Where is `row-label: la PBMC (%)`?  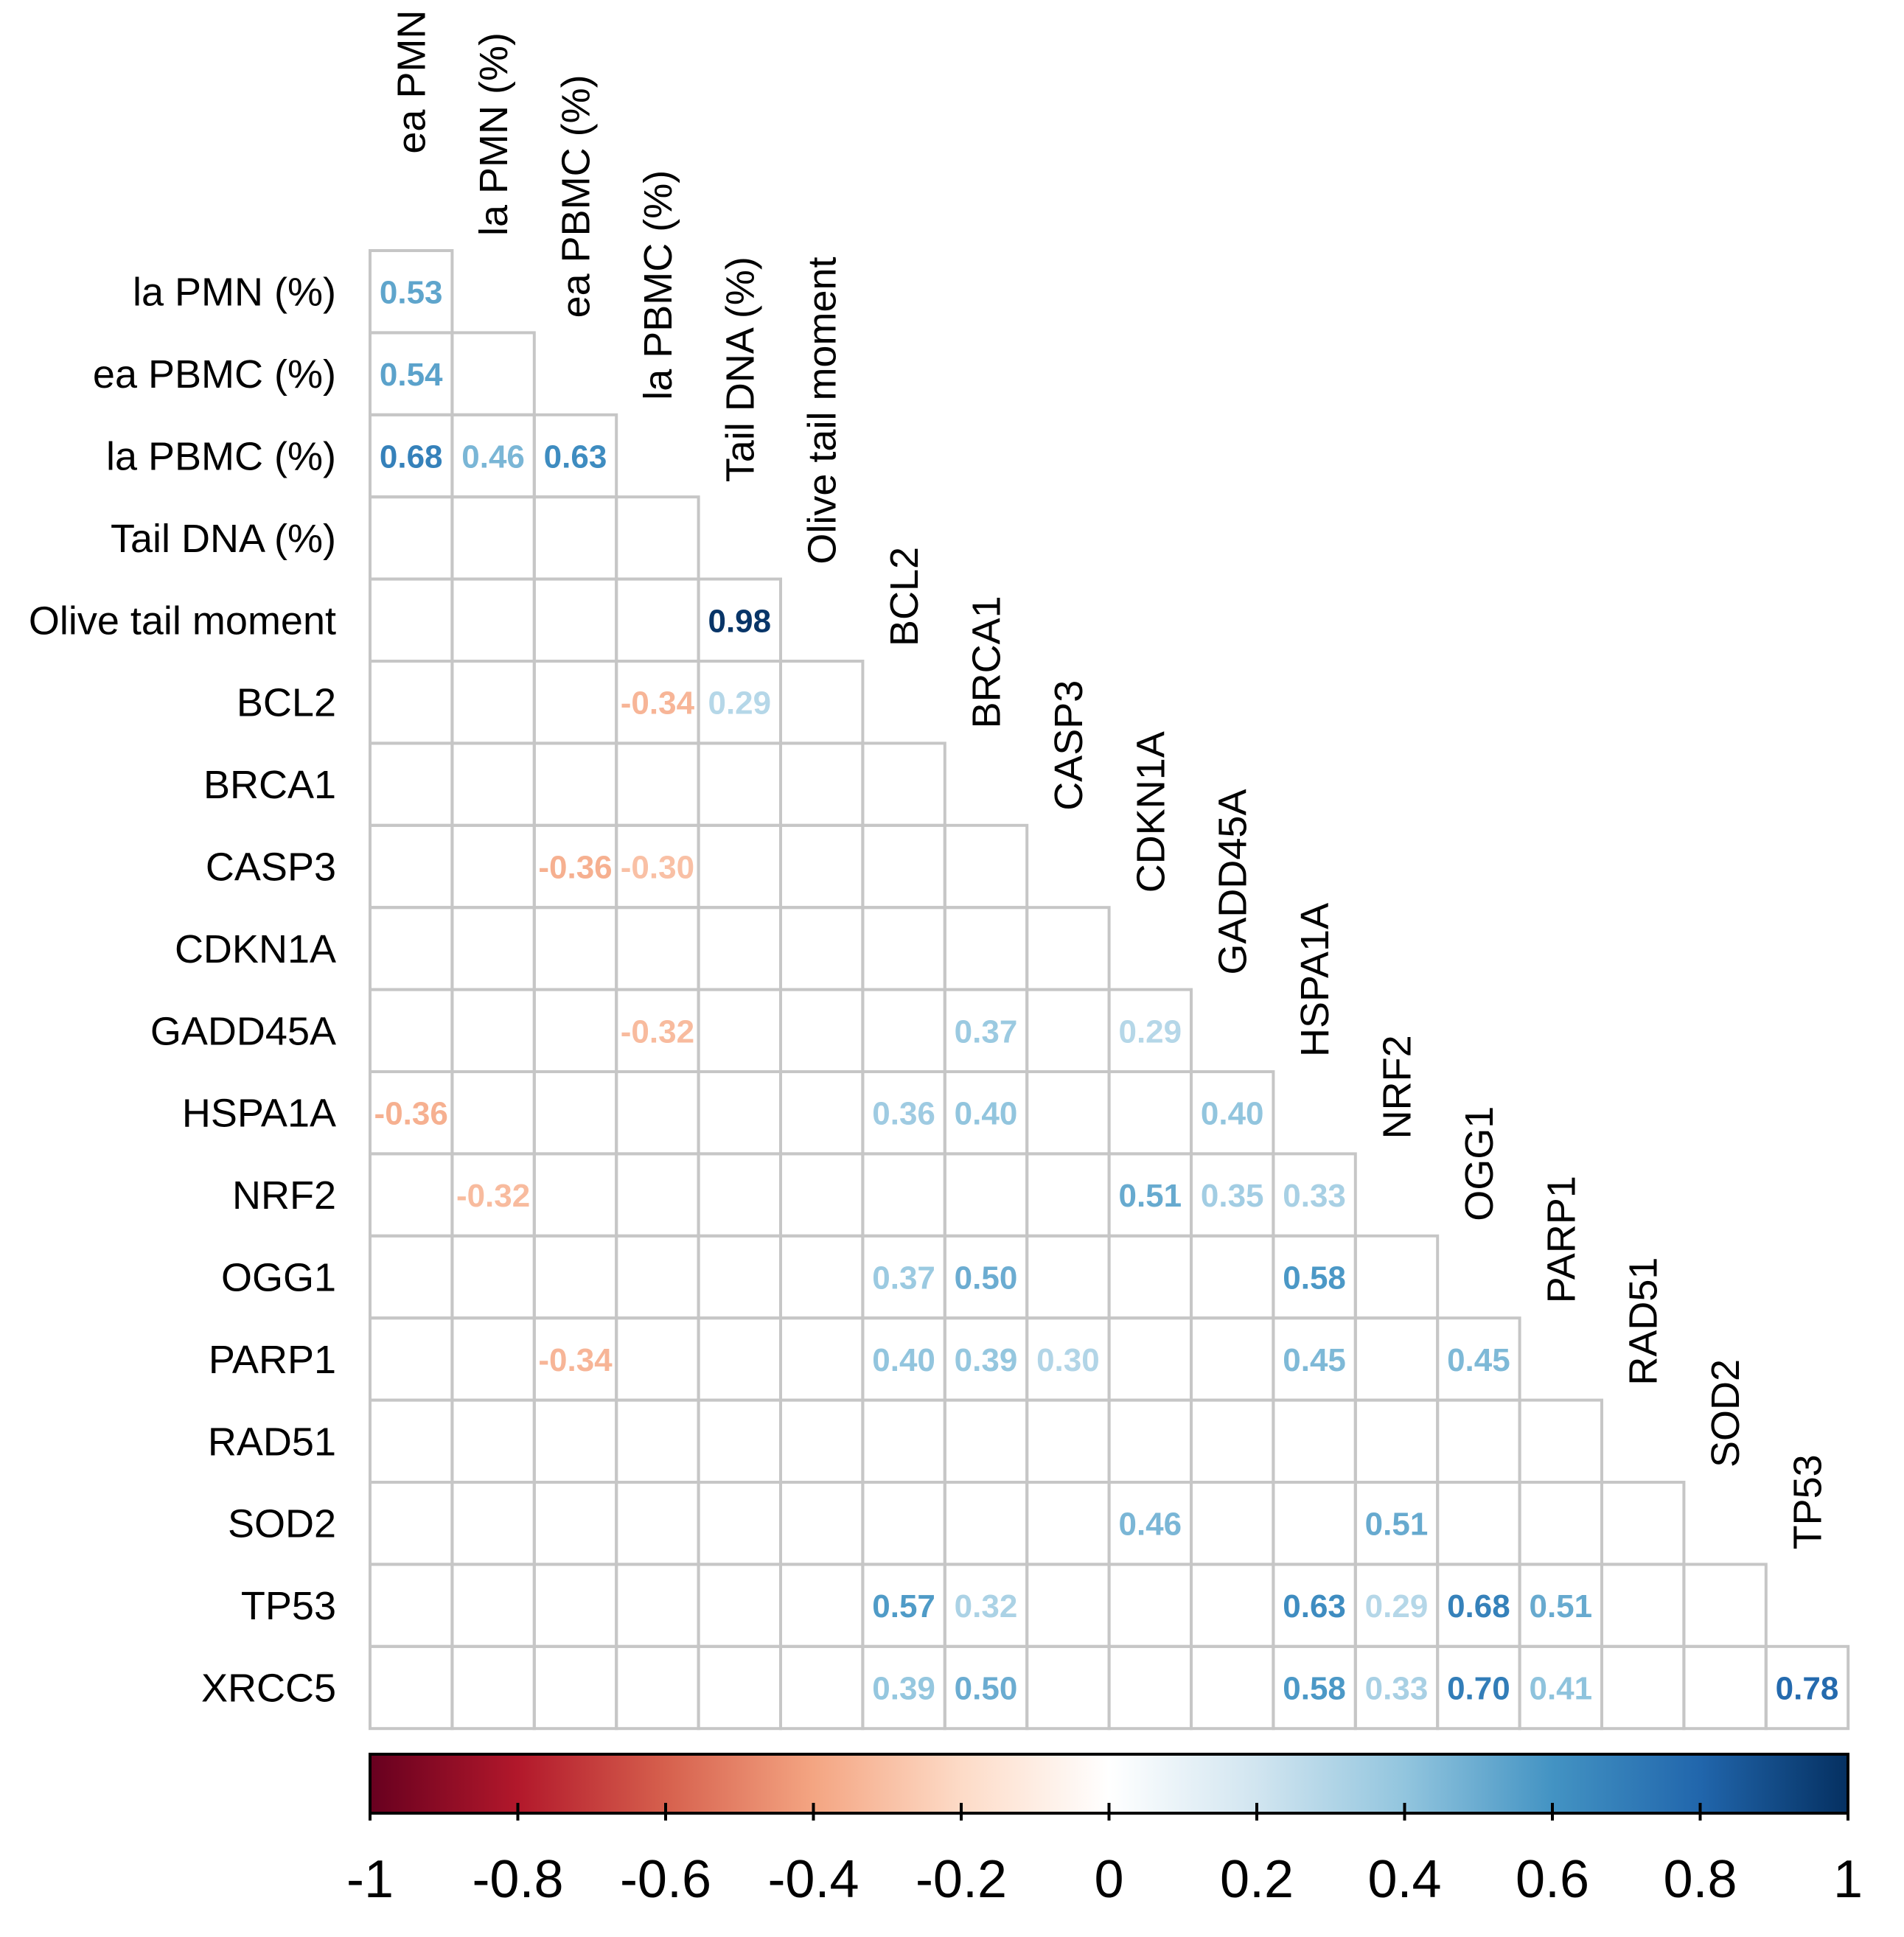 row-label: la PBMC (%) is located at coordinates (221, 457).